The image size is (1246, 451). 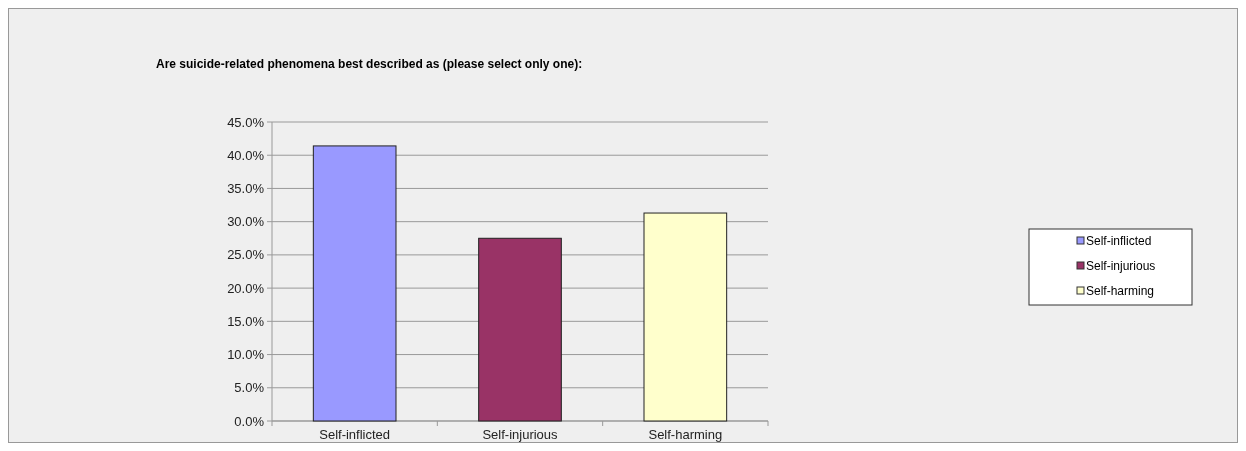 What do you see at coordinates (1121, 266) in the screenshot?
I see `legend-label: Self-injurious` at bounding box center [1121, 266].